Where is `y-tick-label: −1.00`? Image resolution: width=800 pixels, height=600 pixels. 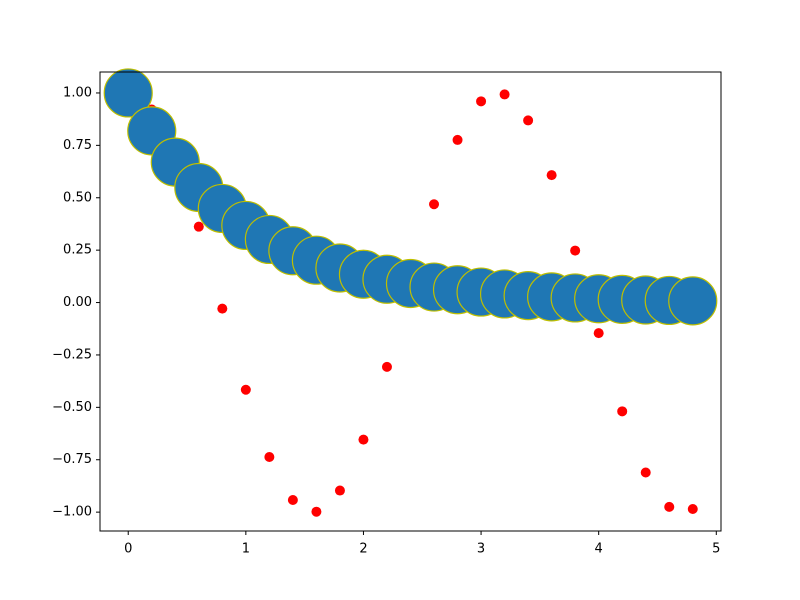 y-tick-label: −1.00 is located at coordinates (72, 512).